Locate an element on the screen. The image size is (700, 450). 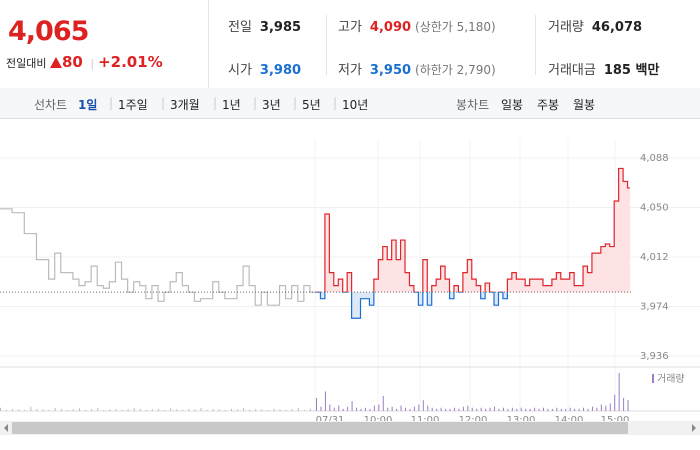
y-tick-label: 4,050 is located at coordinates (654, 208).